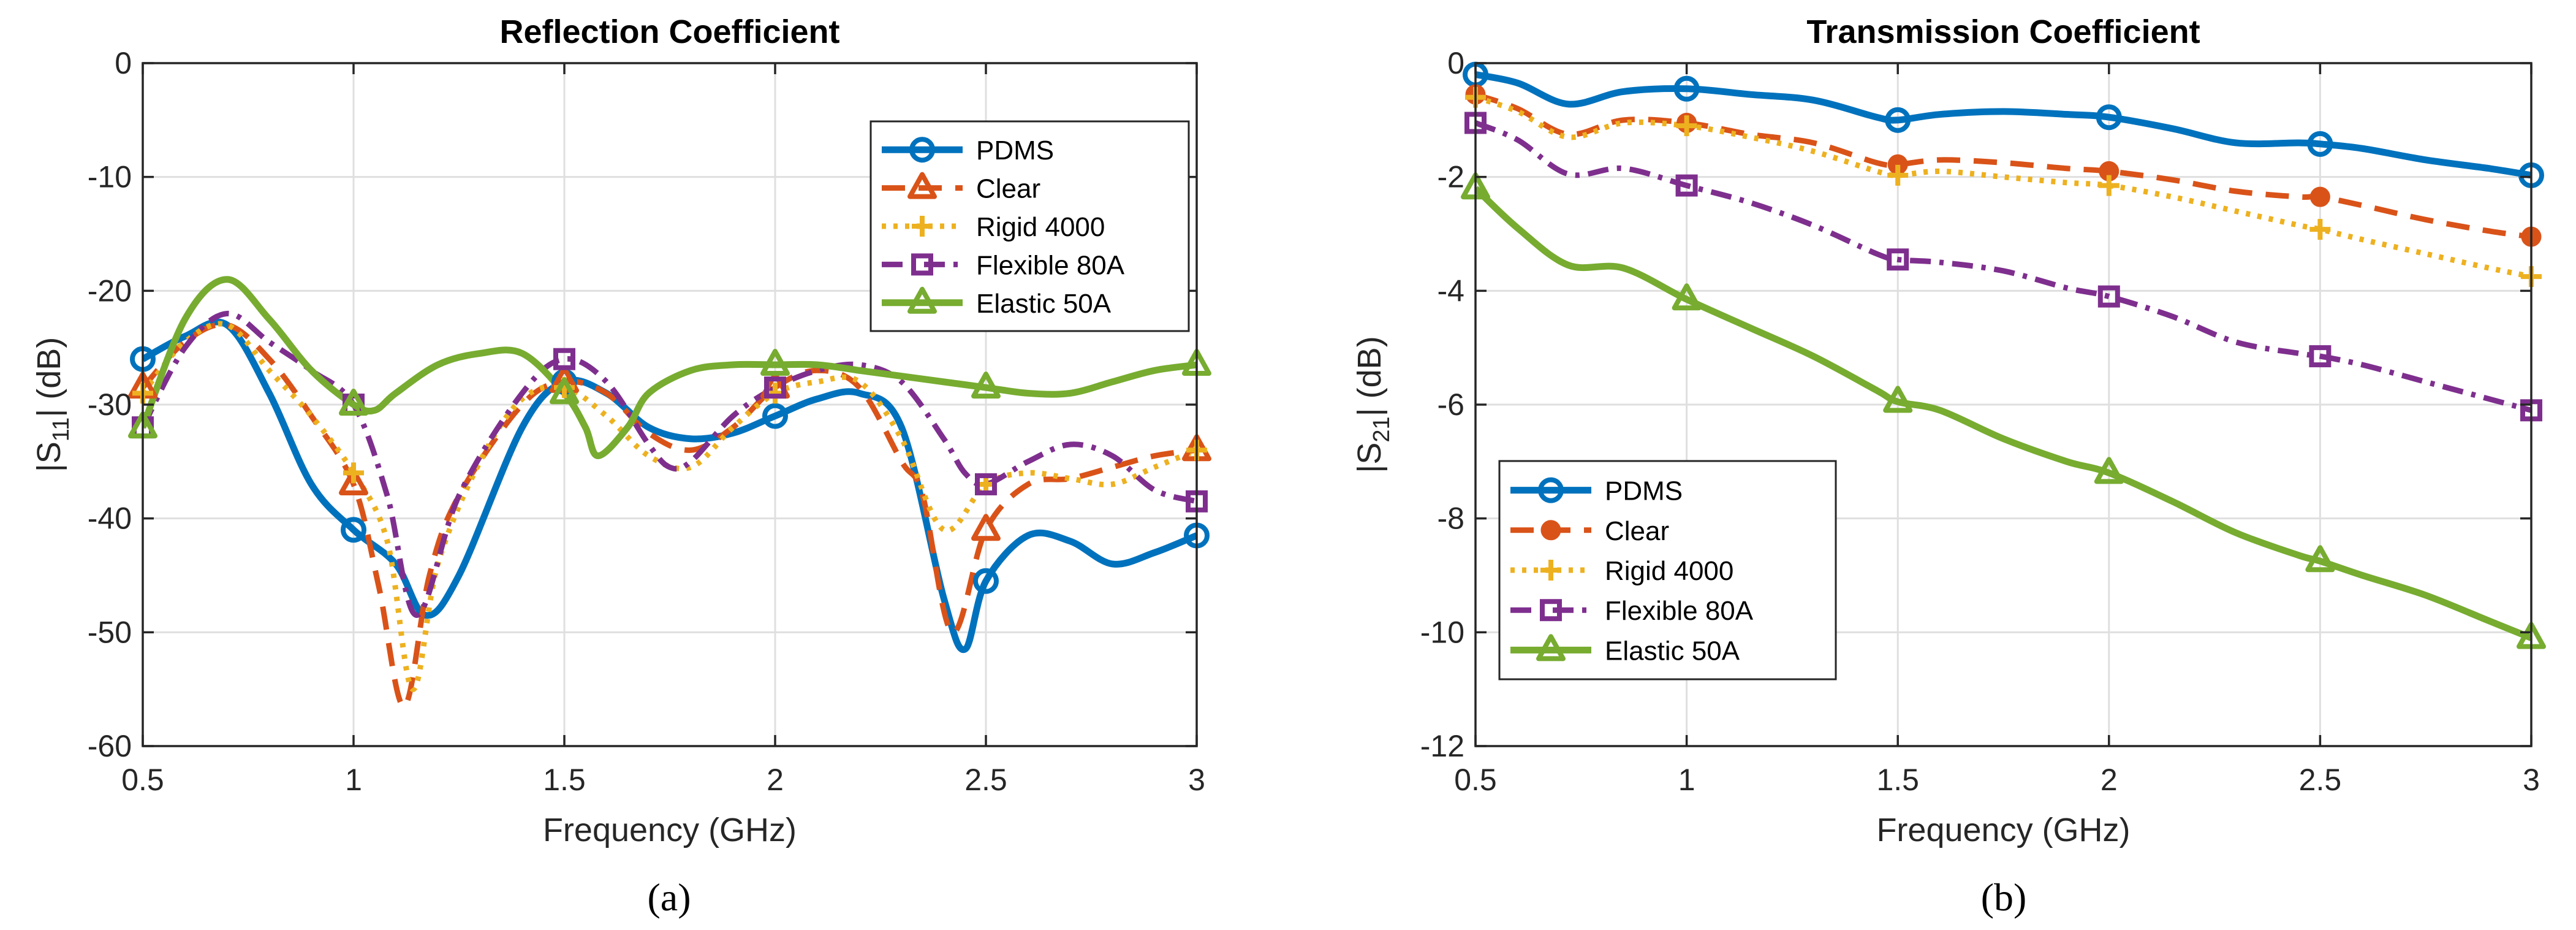 The image size is (2576, 930). I want to click on y-tick-label: 0, so click(1455, 63).